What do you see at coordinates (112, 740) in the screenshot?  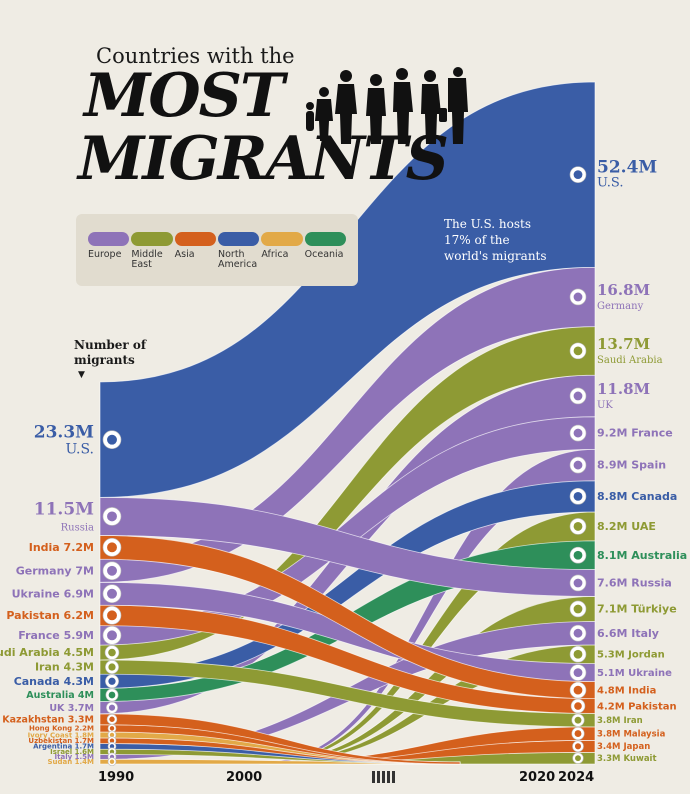 I see `flag-1990-uzbekistan-emblem-icon` at bounding box center [112, 740].